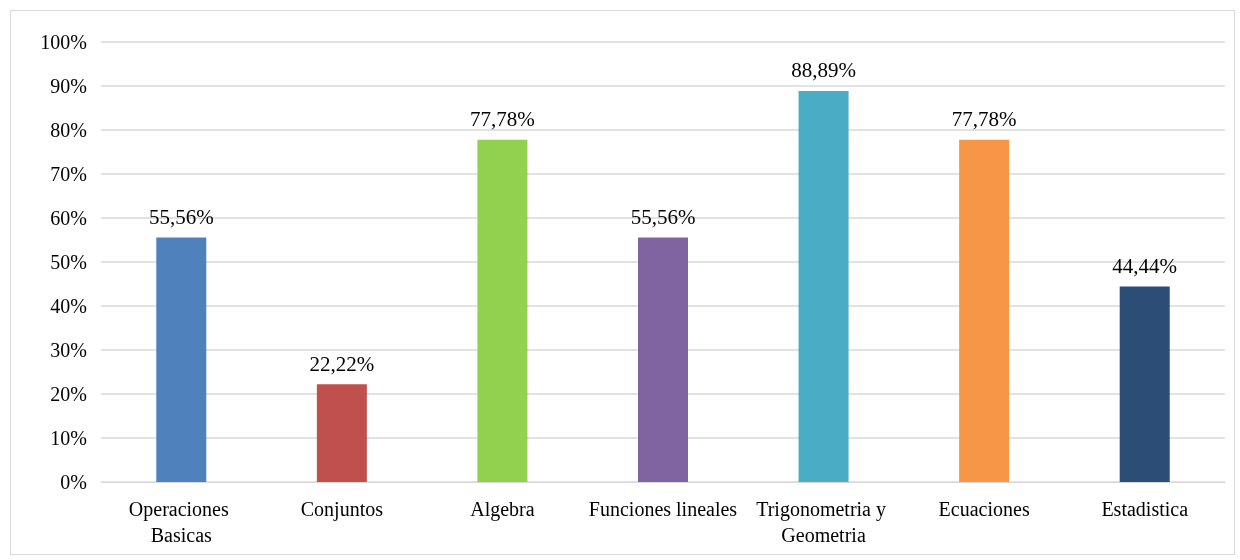 This screenshot has width=1240, height=560. Describe the element at coordinates (181, 522) in the screenshot. I see `x-tick-label: Operaciones Basicas` at that location.